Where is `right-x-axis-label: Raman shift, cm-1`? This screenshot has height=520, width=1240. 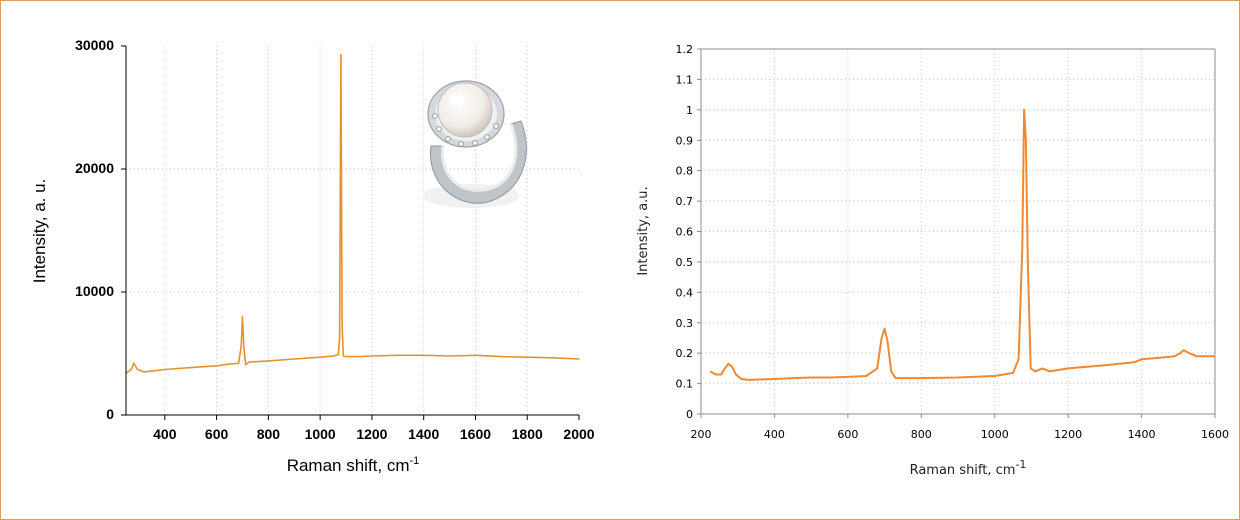 right-x-axis-label: Raman shift, cm-1 is located at coordinates (968, 468).